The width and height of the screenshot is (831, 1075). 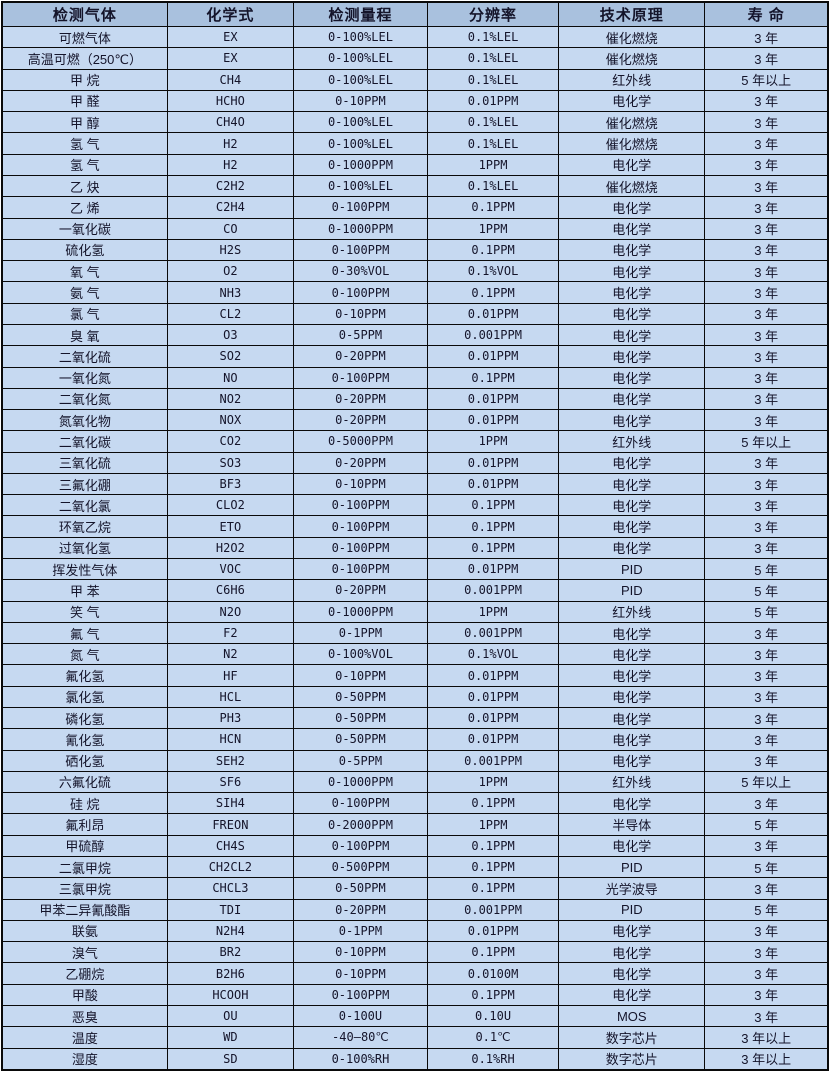 I want to click on cell-tech-principle: 催化燃烧, so click(x=632, y=37).